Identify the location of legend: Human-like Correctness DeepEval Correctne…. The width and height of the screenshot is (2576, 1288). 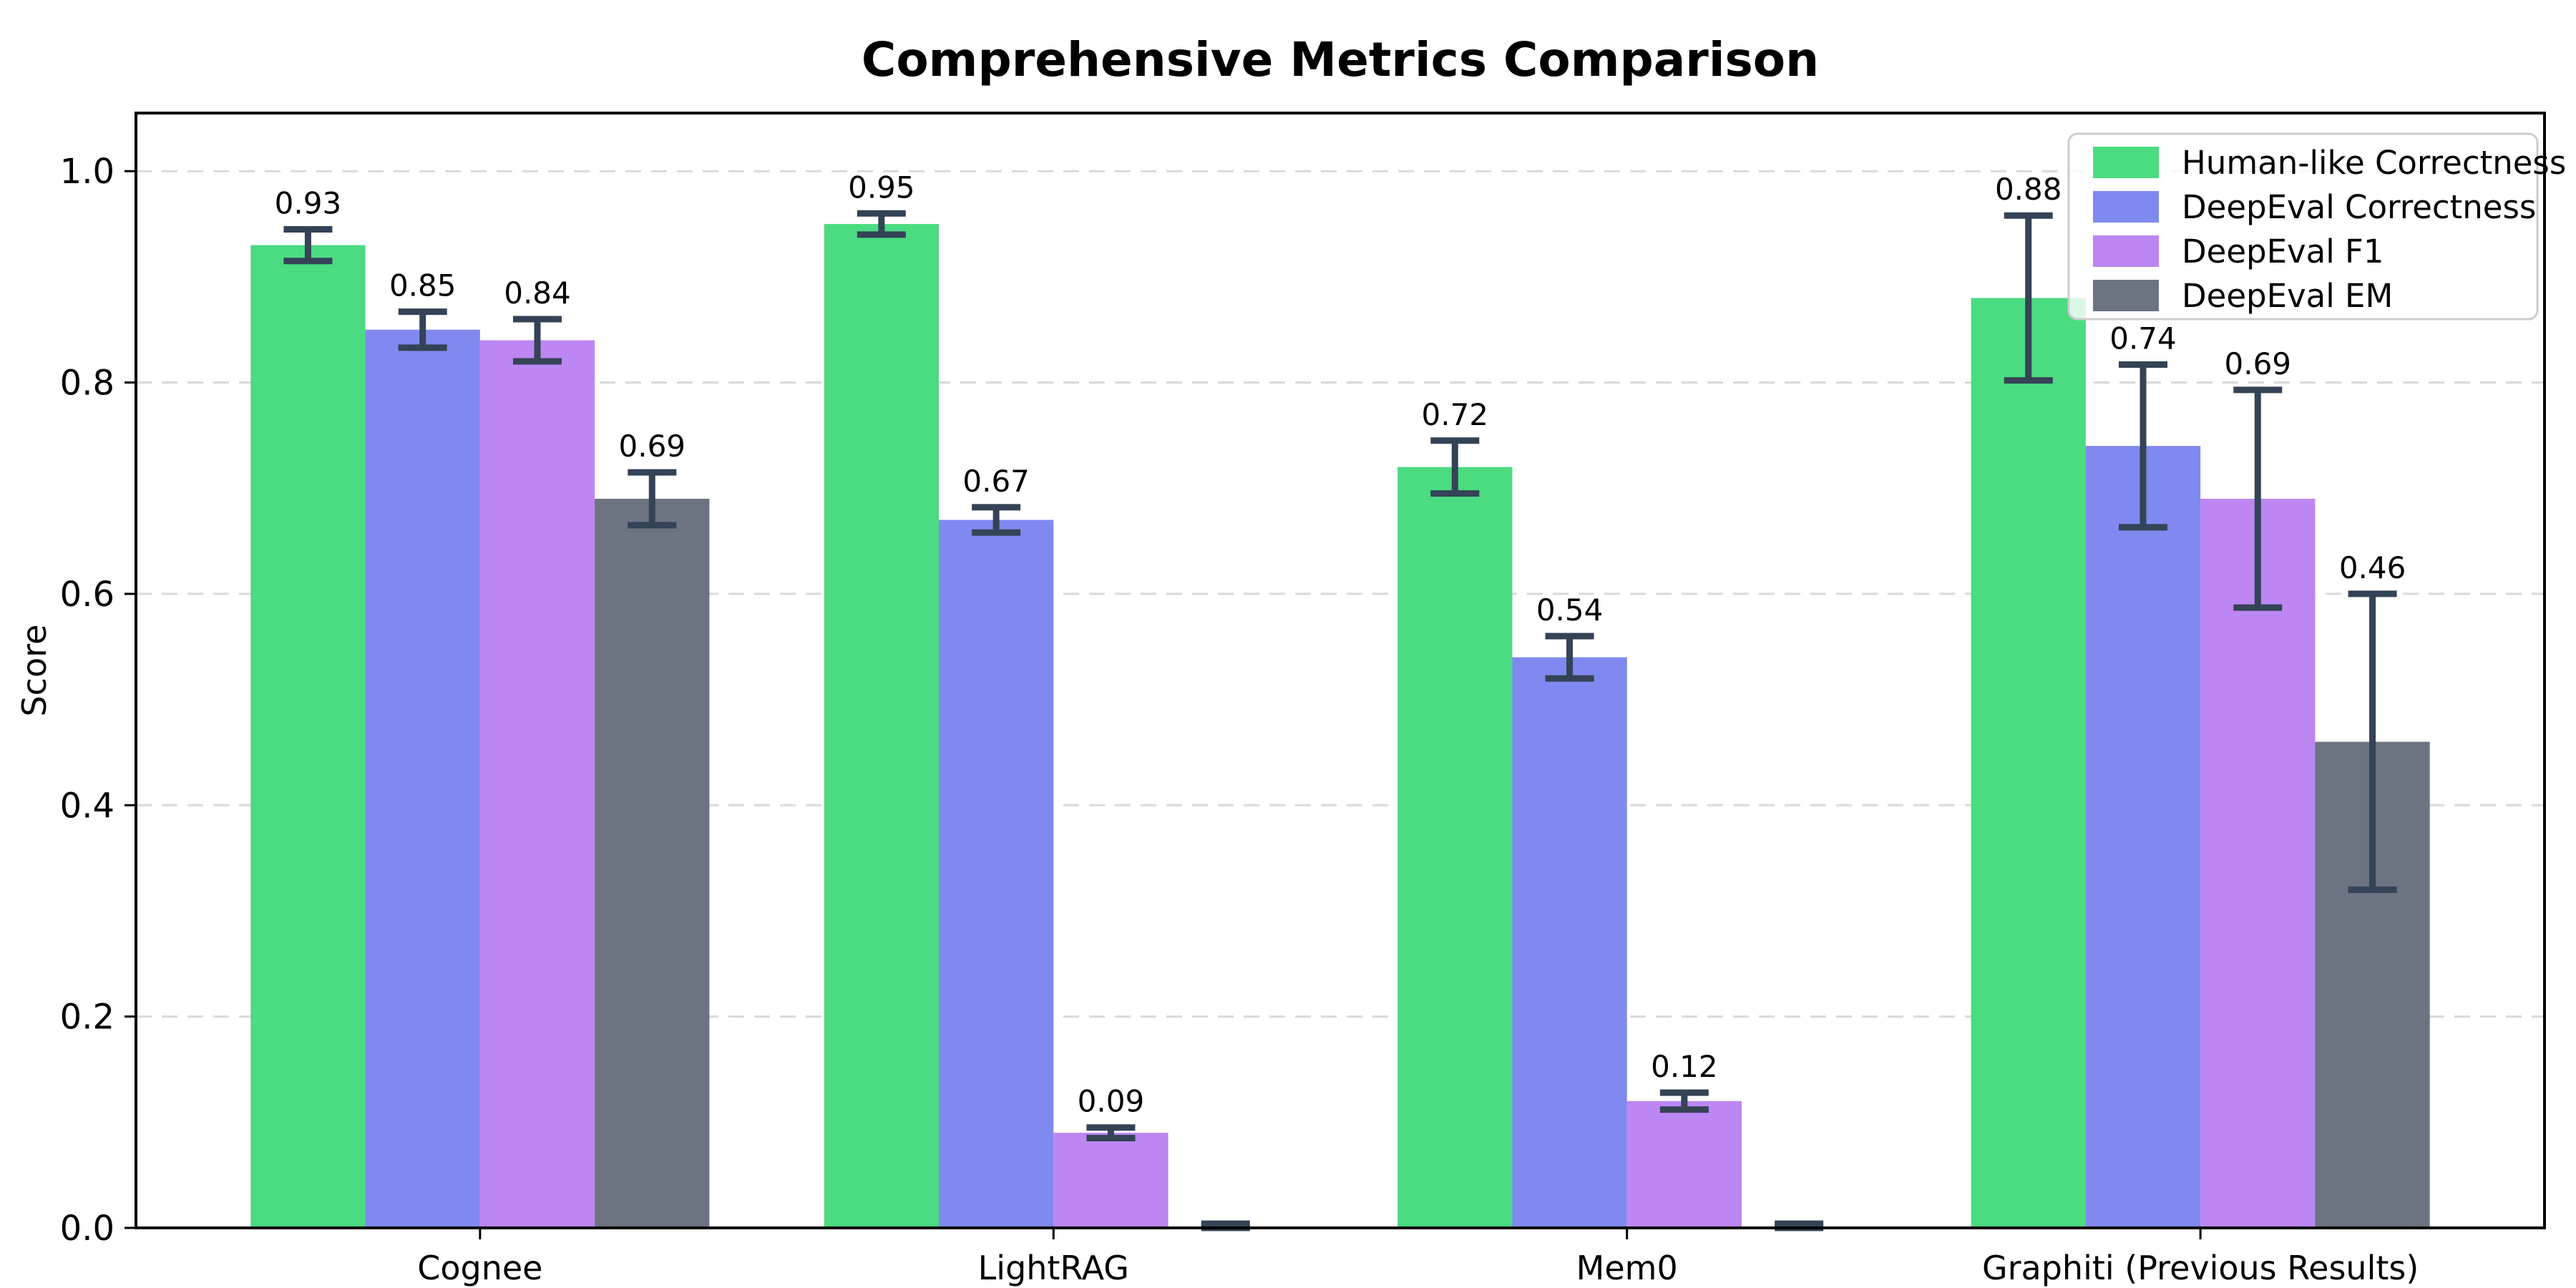
(2316, 226).